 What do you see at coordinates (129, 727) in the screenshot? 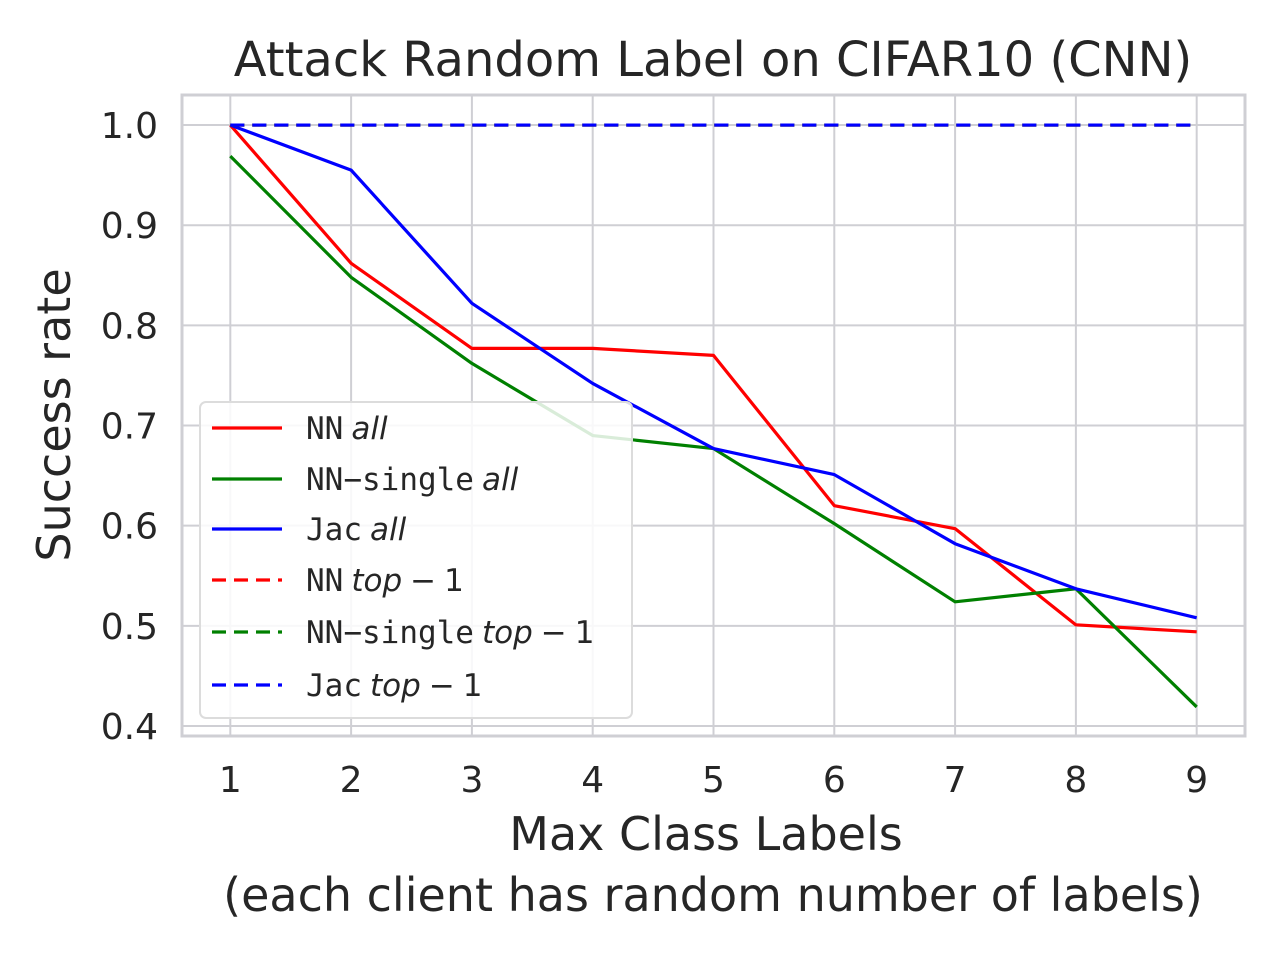
I see `y-tick-label: 0.4` at bounding box center [129, 727].